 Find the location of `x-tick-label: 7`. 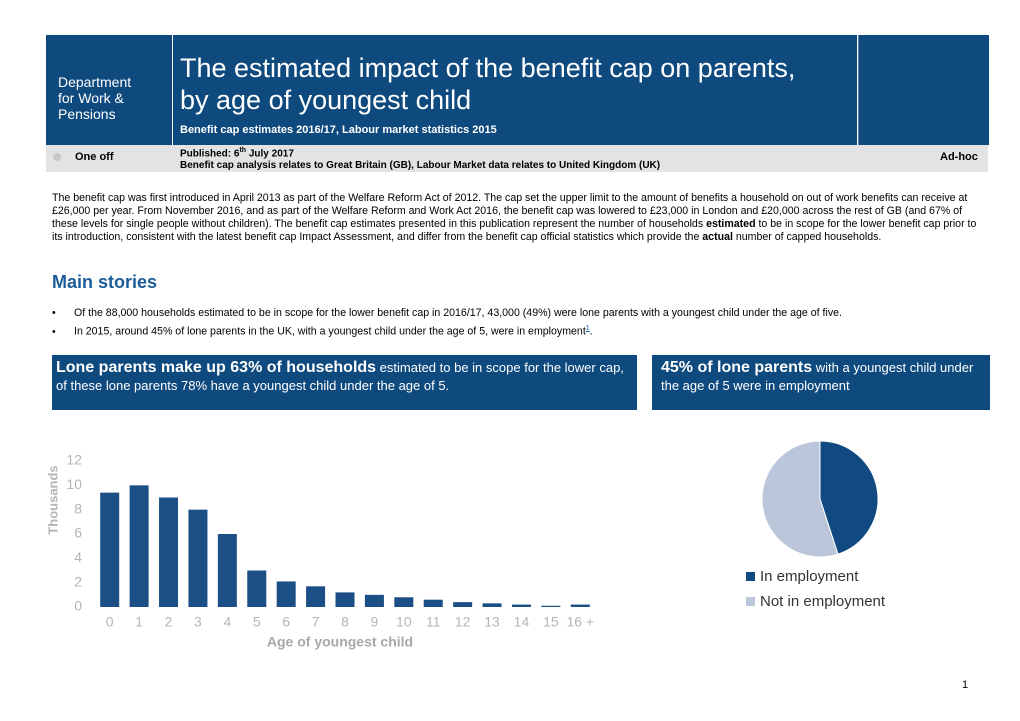

x-tick-label: 7 is located at coordinates (316, 622).